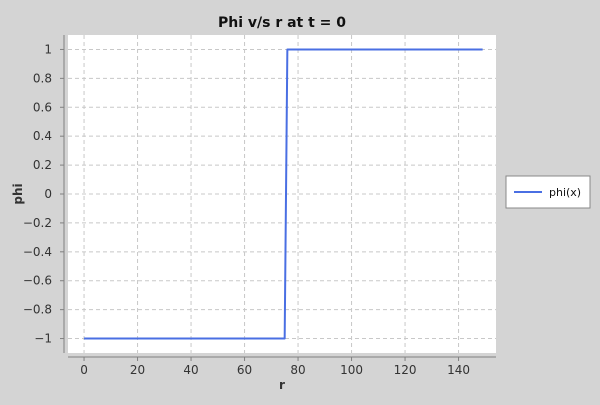 The height and width of the screenshot is (405, 600). Describe the element at coordinates (42, 78) in the screenshot. I see `y-tick-label: 0.8` at that location.